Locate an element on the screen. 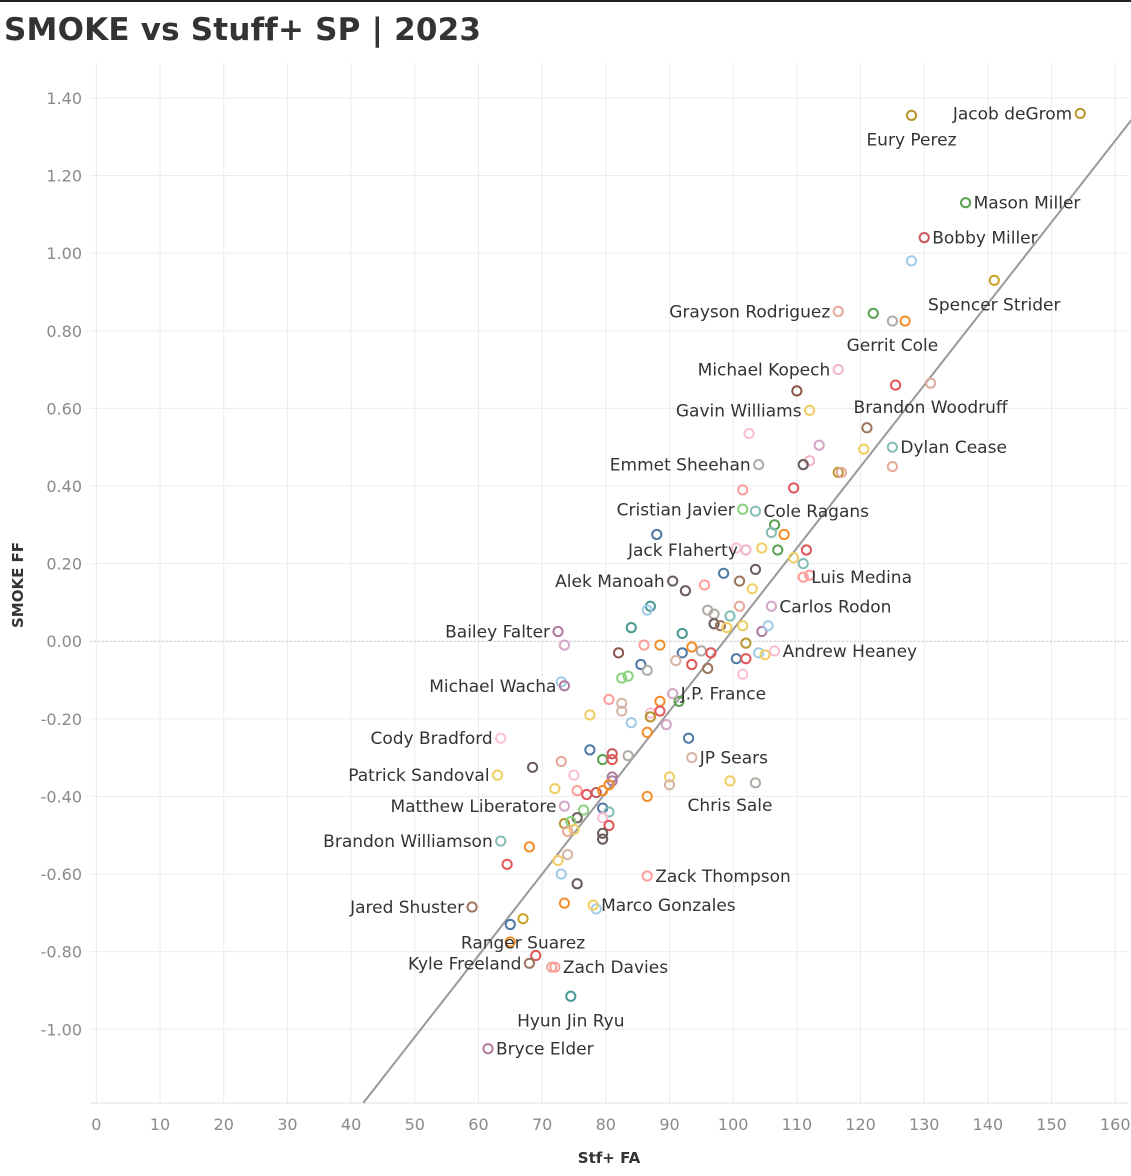 Image resolution: width=1131 pixels, height=1176 pixels. y-tick-label: -0.60 is located at coordinates (61, 874).